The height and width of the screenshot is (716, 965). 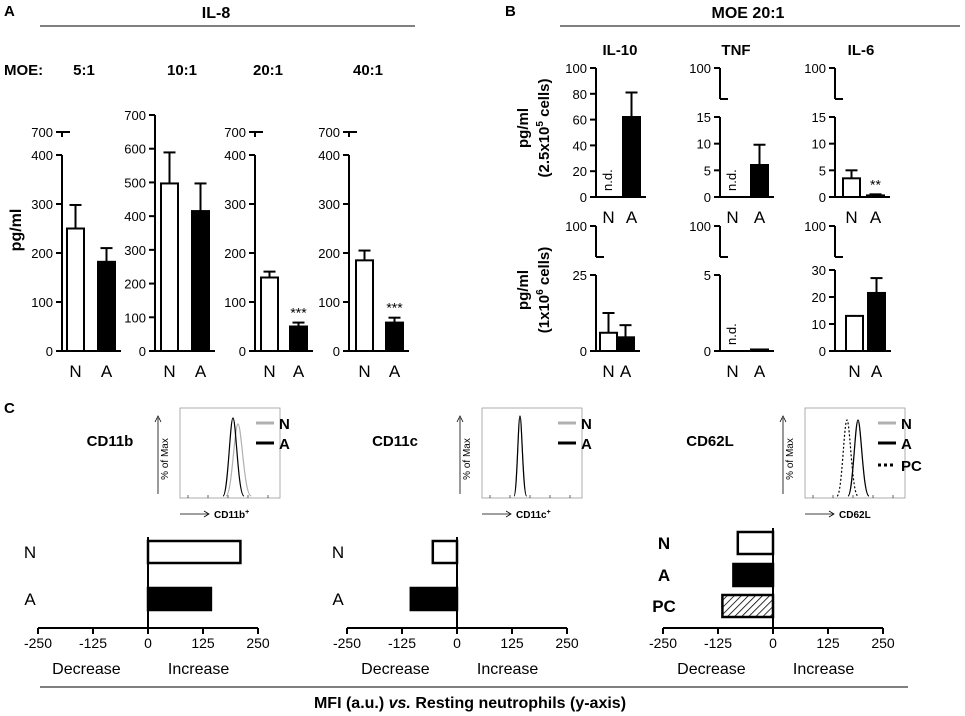 I want to click on y-tick-label-b1-4: 80, so click(x=580, y=94).